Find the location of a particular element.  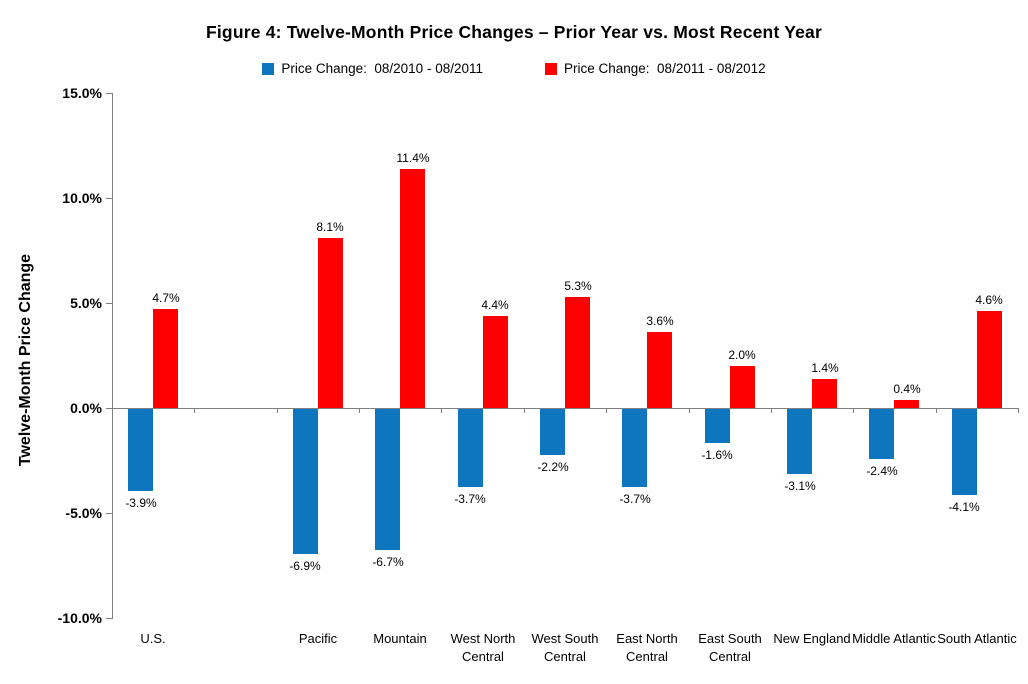

bar-recent-west-south-central is located at coordinates (577, 352).